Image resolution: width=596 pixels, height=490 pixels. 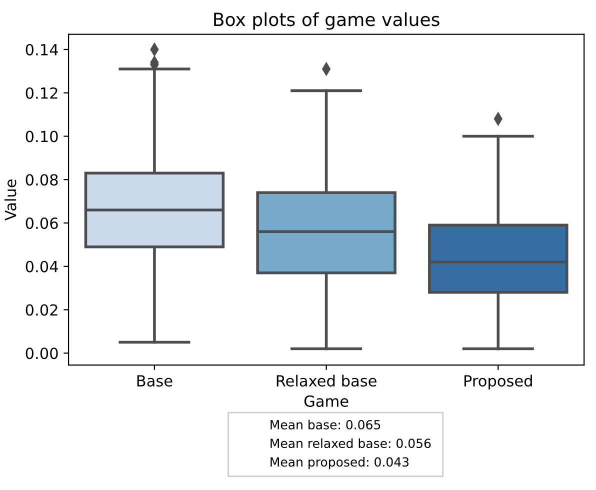 I want to click on y-tick-label: 0.06, so click(x=42, y=223).